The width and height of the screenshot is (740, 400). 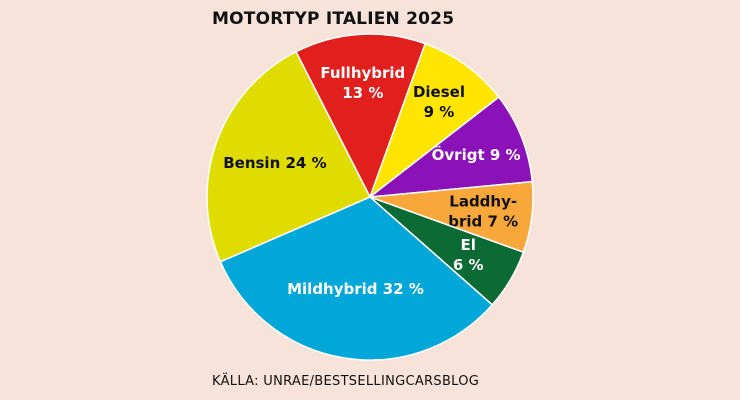 What do you see at coordinates (476, 154) in the screenshot?
I see `slice-label-vrigt: Övrigt 9 %` at bounding box center [476, 154].